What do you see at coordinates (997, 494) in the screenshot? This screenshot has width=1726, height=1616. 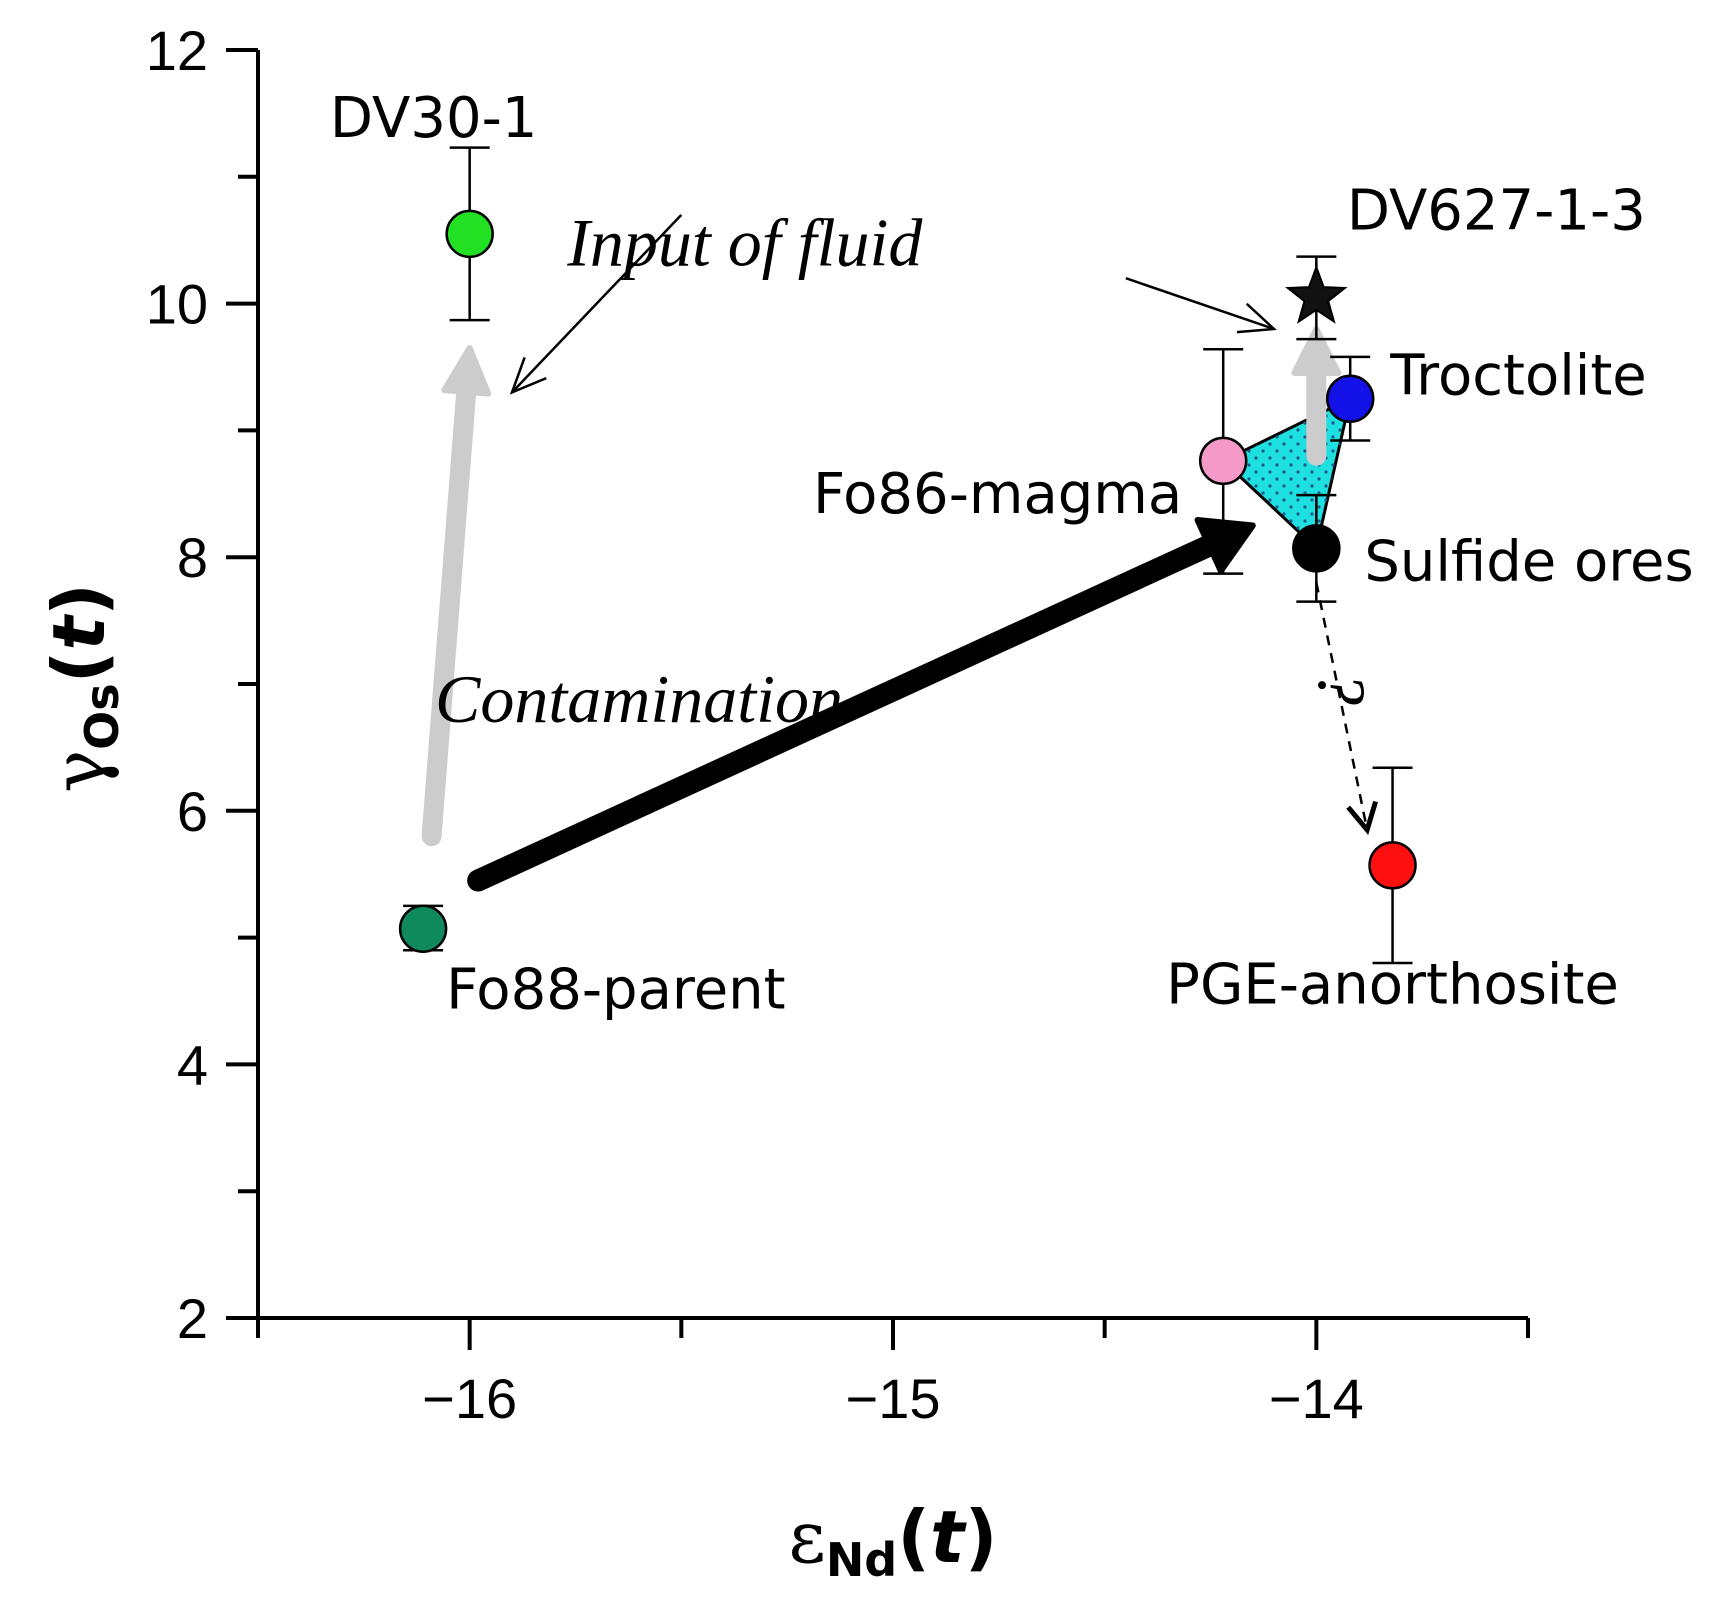 I see `fo86-magma-label: Fo86-magma` at bounding box center [997, 494].